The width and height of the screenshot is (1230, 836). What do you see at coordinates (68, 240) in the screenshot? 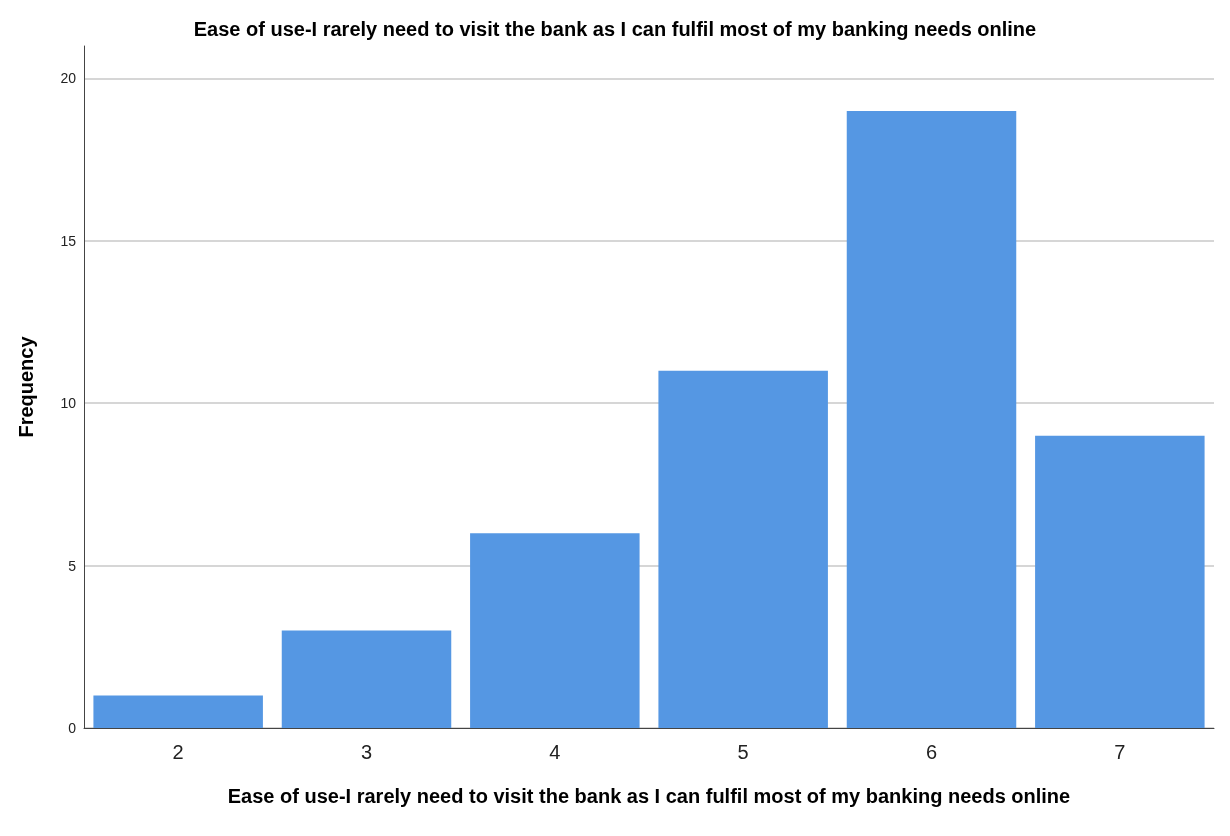
I see `y-tick-label: 15` at bounding box center [68, 240].